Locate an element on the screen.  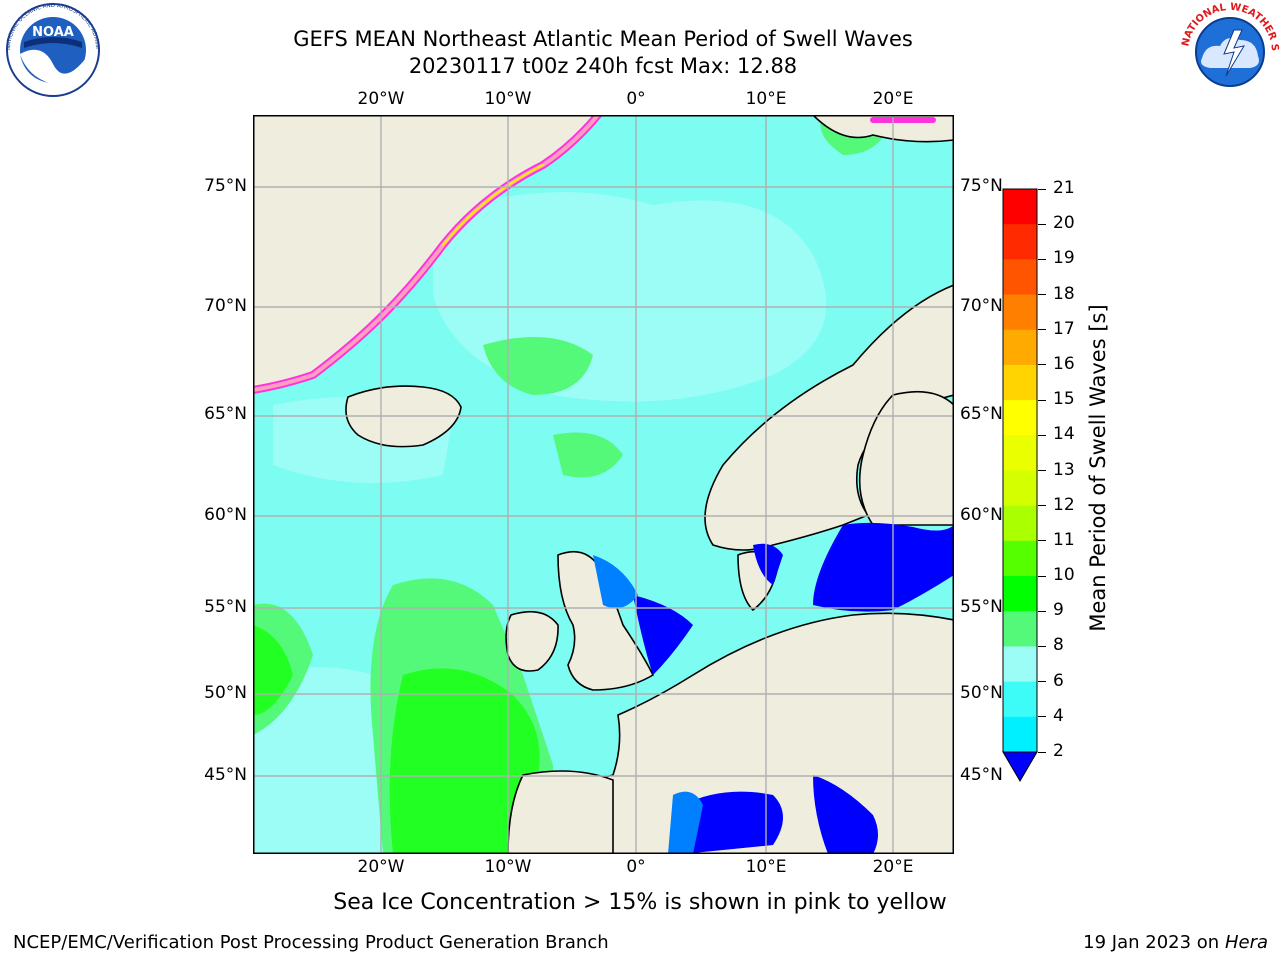
colorbar-extend-triangle is located at coordinates (1020, 766).